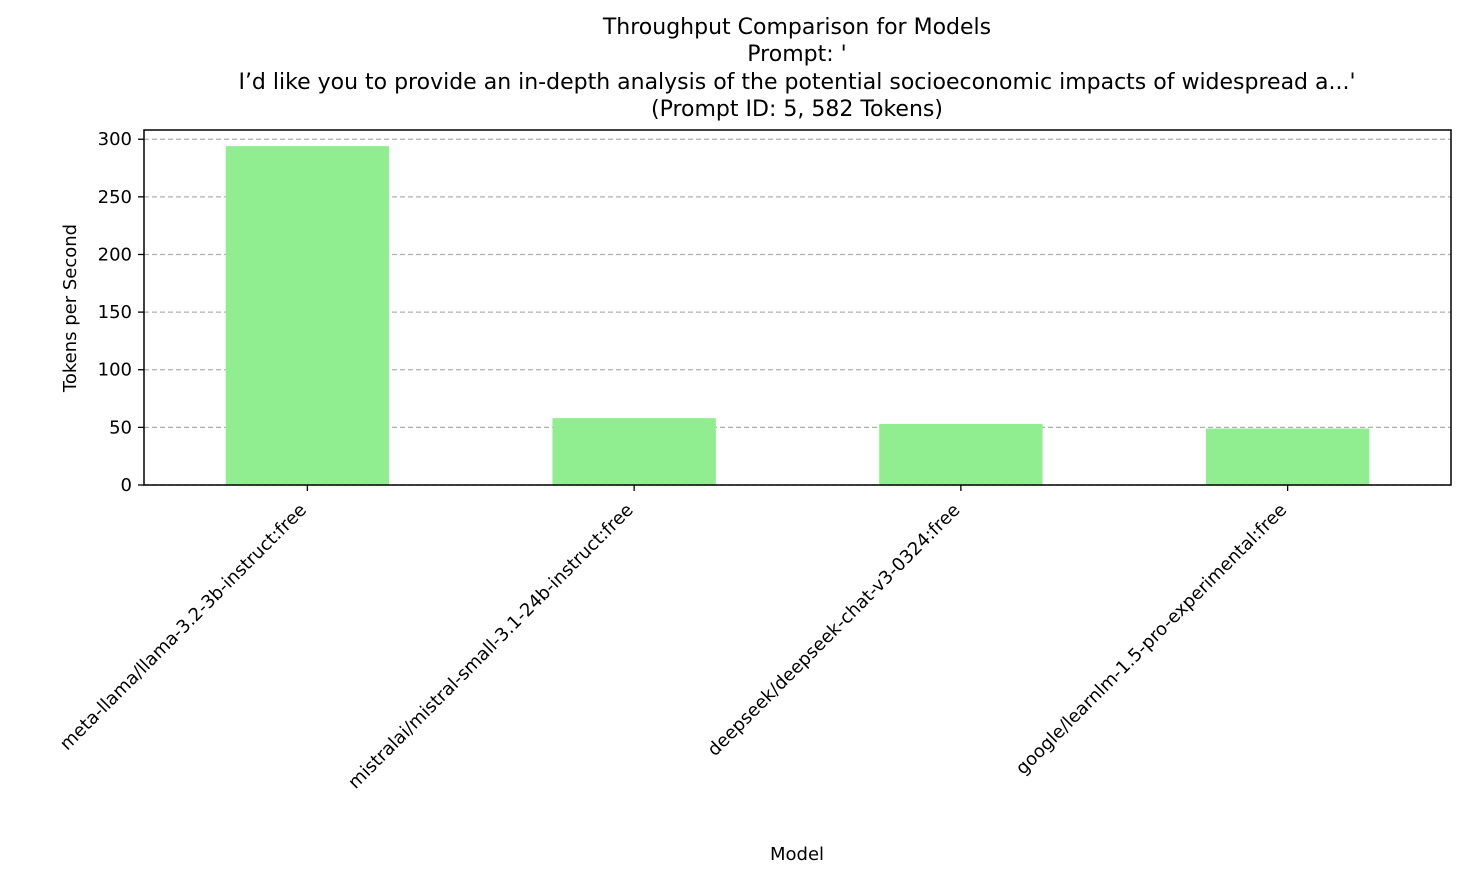 The height and width of the screenshot is (880, 1466). I want to click on y-axis-ticks: 0 50 100 150 200 250 300, so click(121, 312).